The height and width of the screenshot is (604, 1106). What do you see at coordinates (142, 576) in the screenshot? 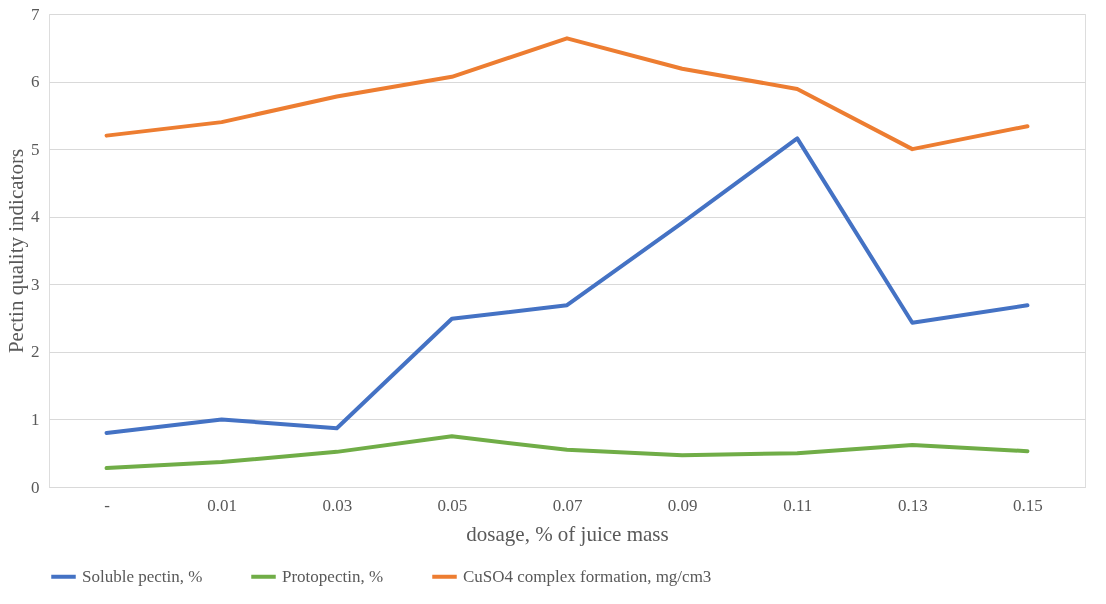
I see `legend-label: Soluble pectin, %` at bounding box center [142, 576].